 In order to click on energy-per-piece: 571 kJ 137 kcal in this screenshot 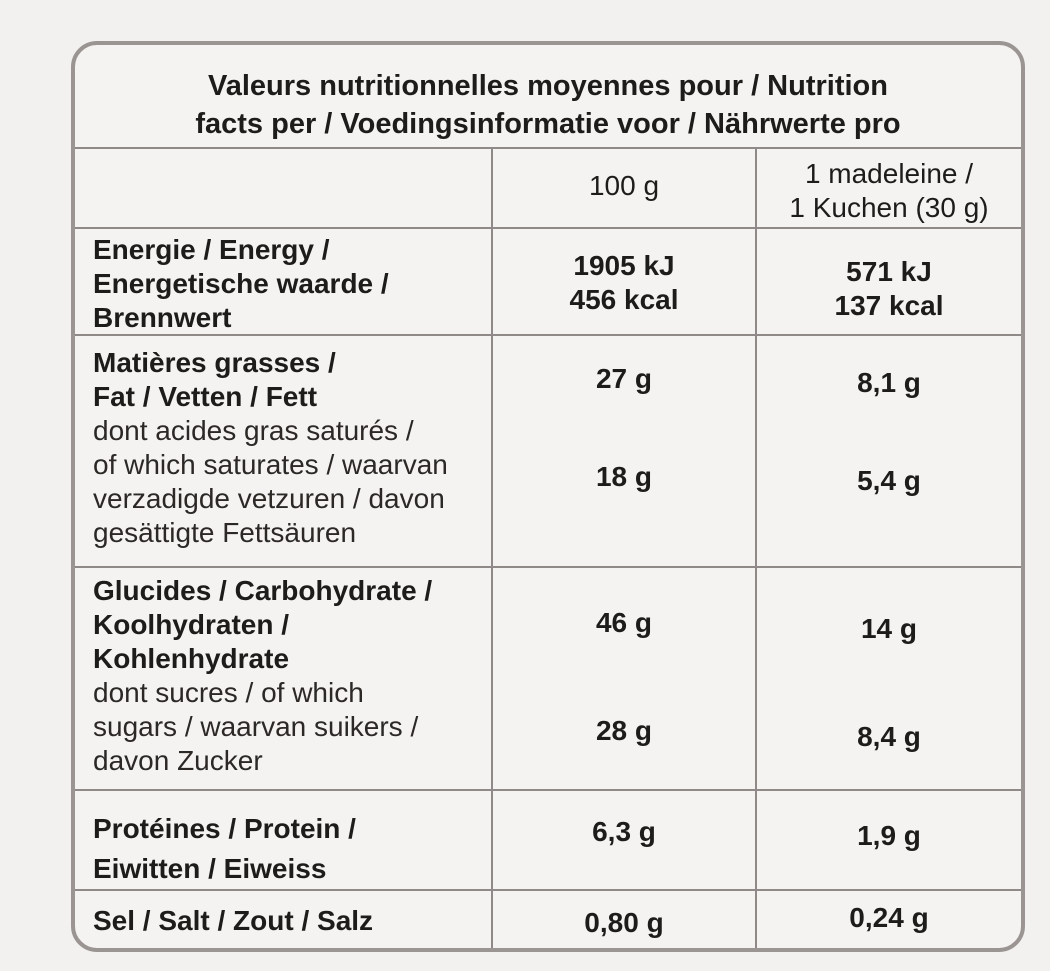, I will do `click(889, 281)`.